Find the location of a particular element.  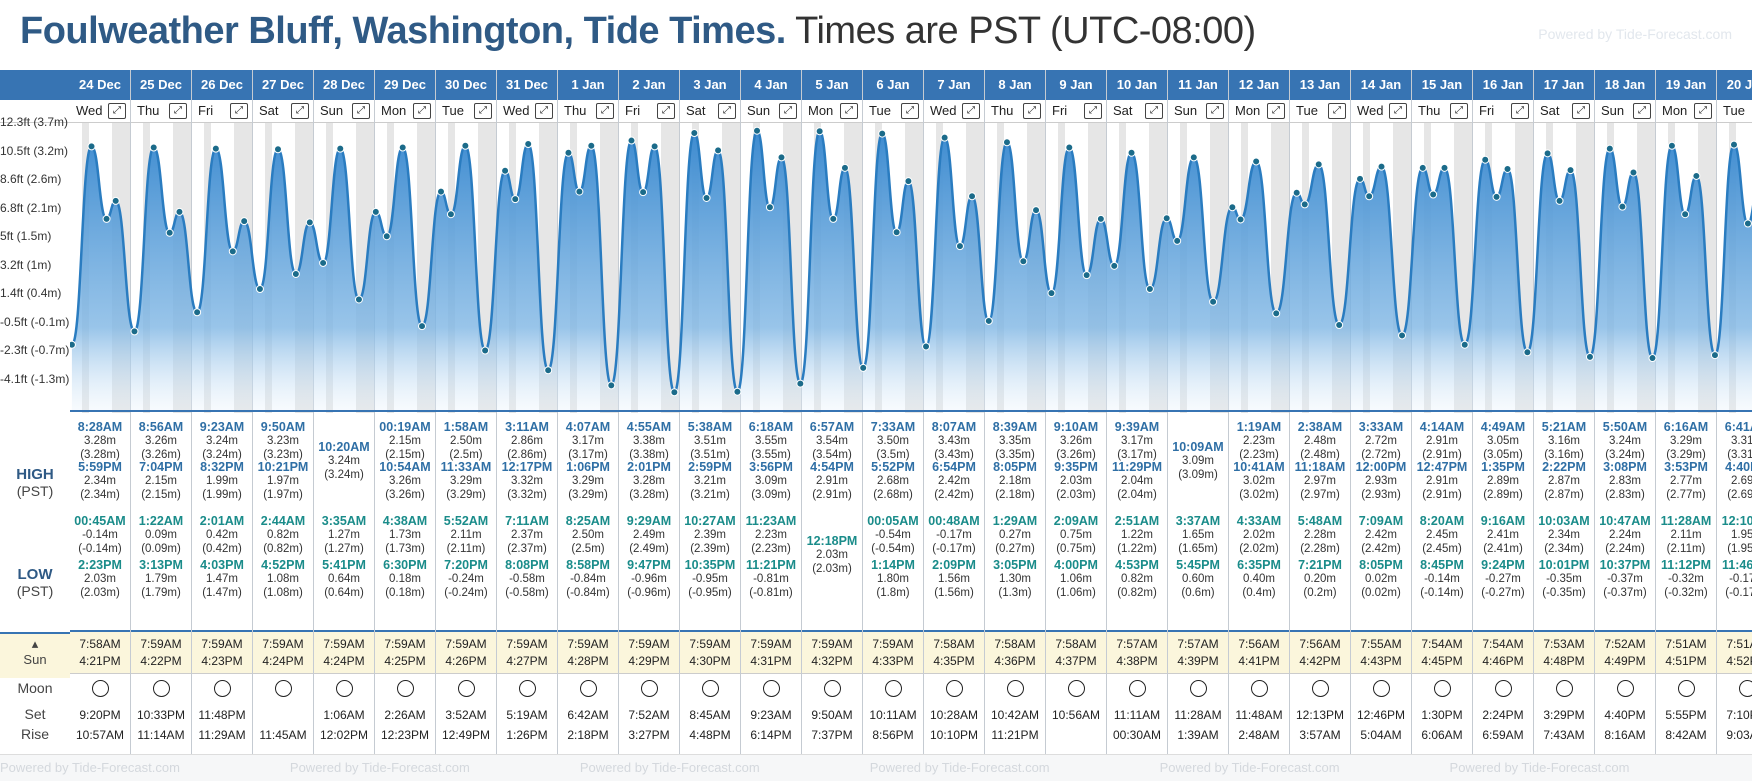

l1-tide: 12:18PM 2.03m (2.03m) is located at coordinates (832, 555).